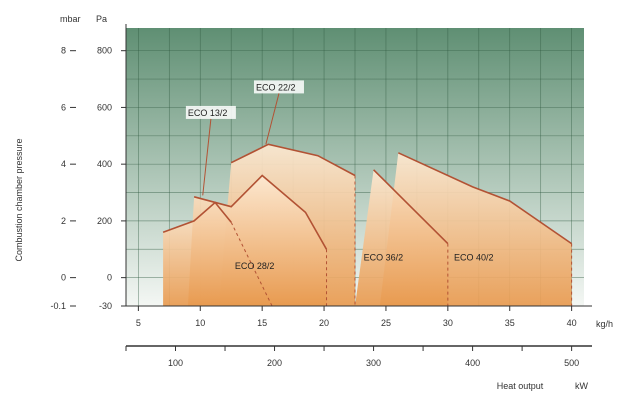 This screenshot has width=620, height=397. I want to click on x-unit-top: kg/h, so click(604, 324).